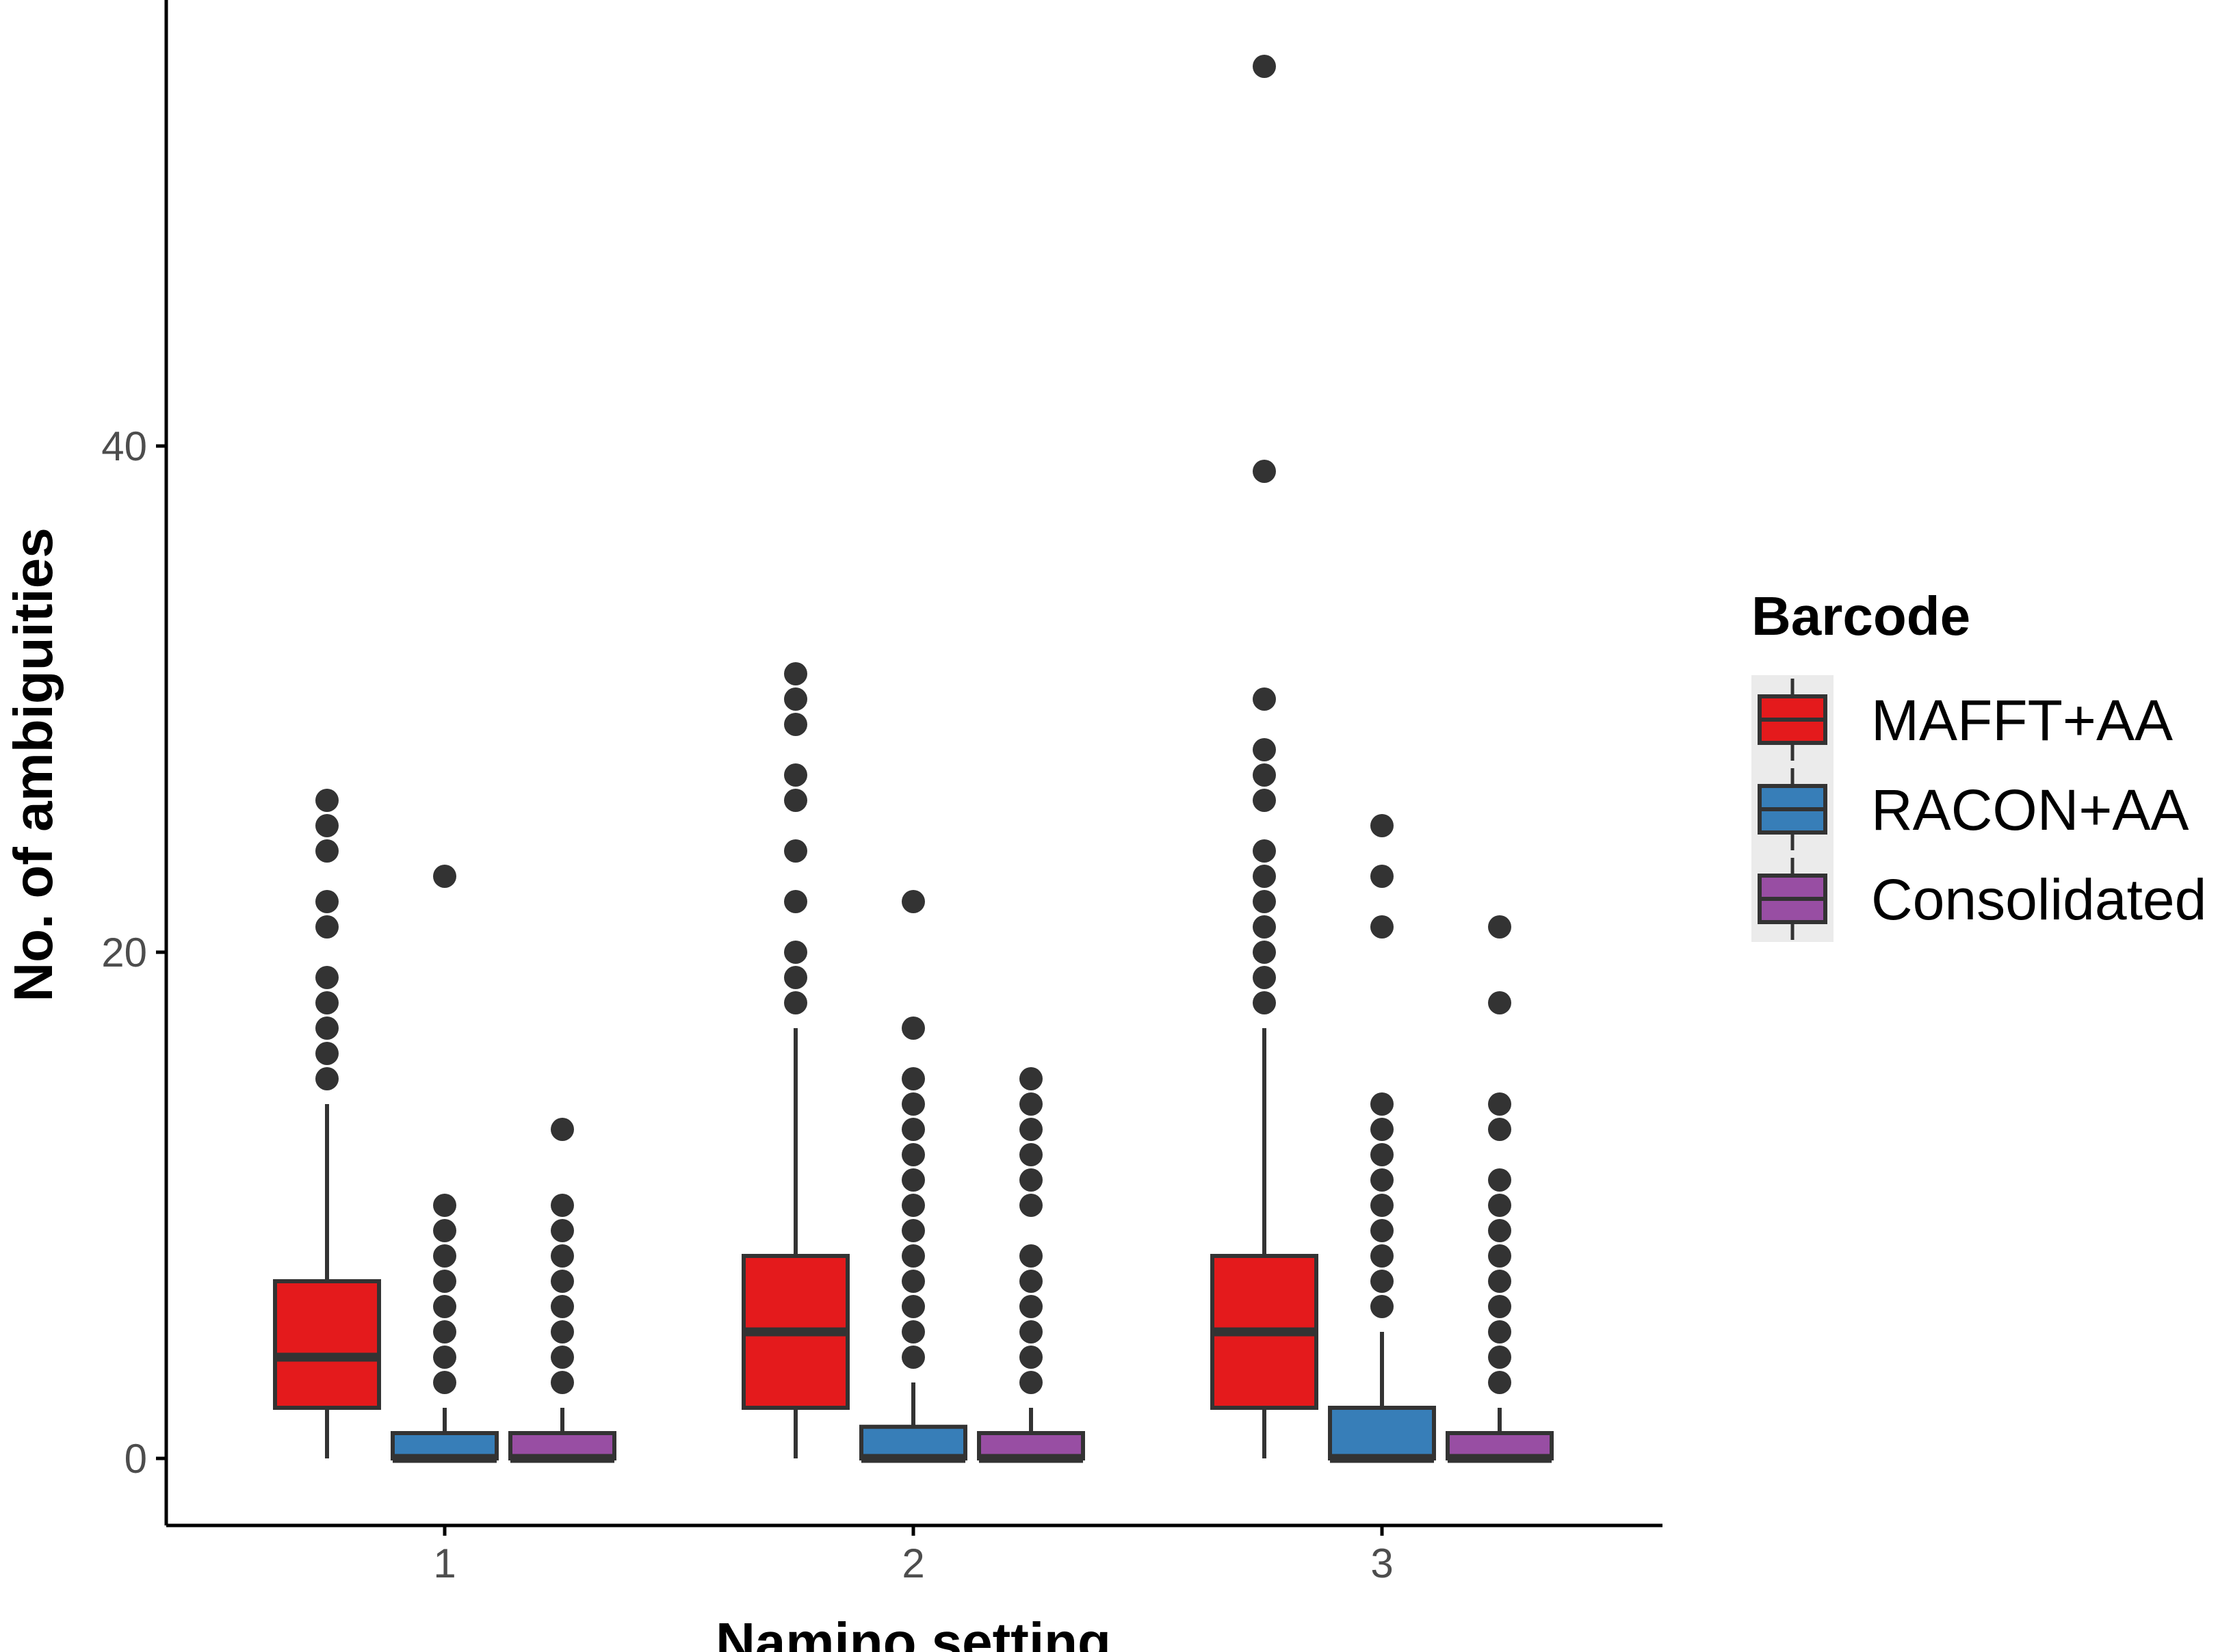 This screenshot has width=2231, height=1652. What do you see at coordinates (444, 1563) in the screenshot?
I see `x-tick-label: 1` at bounding box center [444, 1563].